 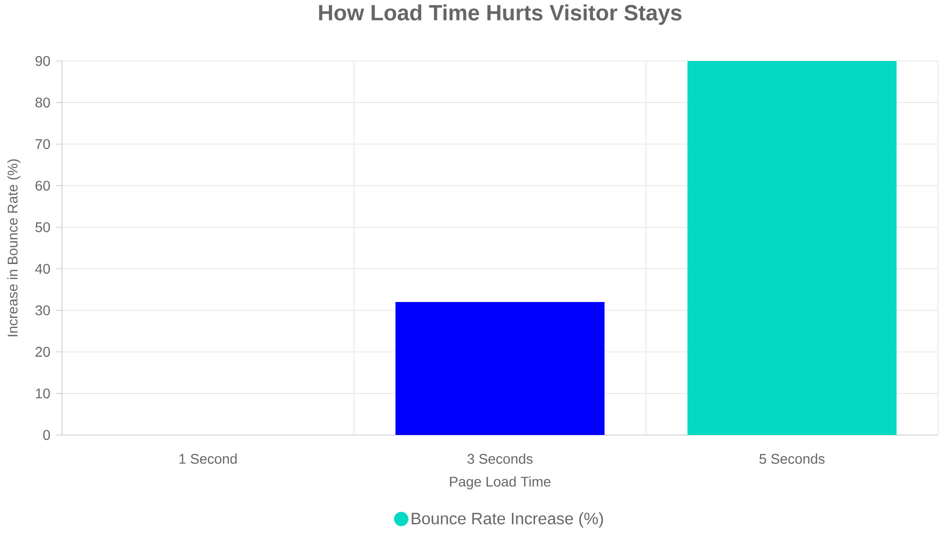 I want to click on y-tick-label: 80, so click(x=43, y=103).